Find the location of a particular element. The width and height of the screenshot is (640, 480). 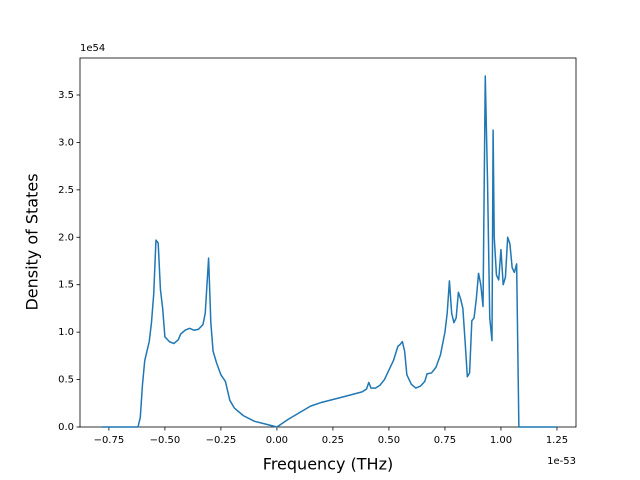

x-tick-label: −0.25 is located at coordinates (221, 440).